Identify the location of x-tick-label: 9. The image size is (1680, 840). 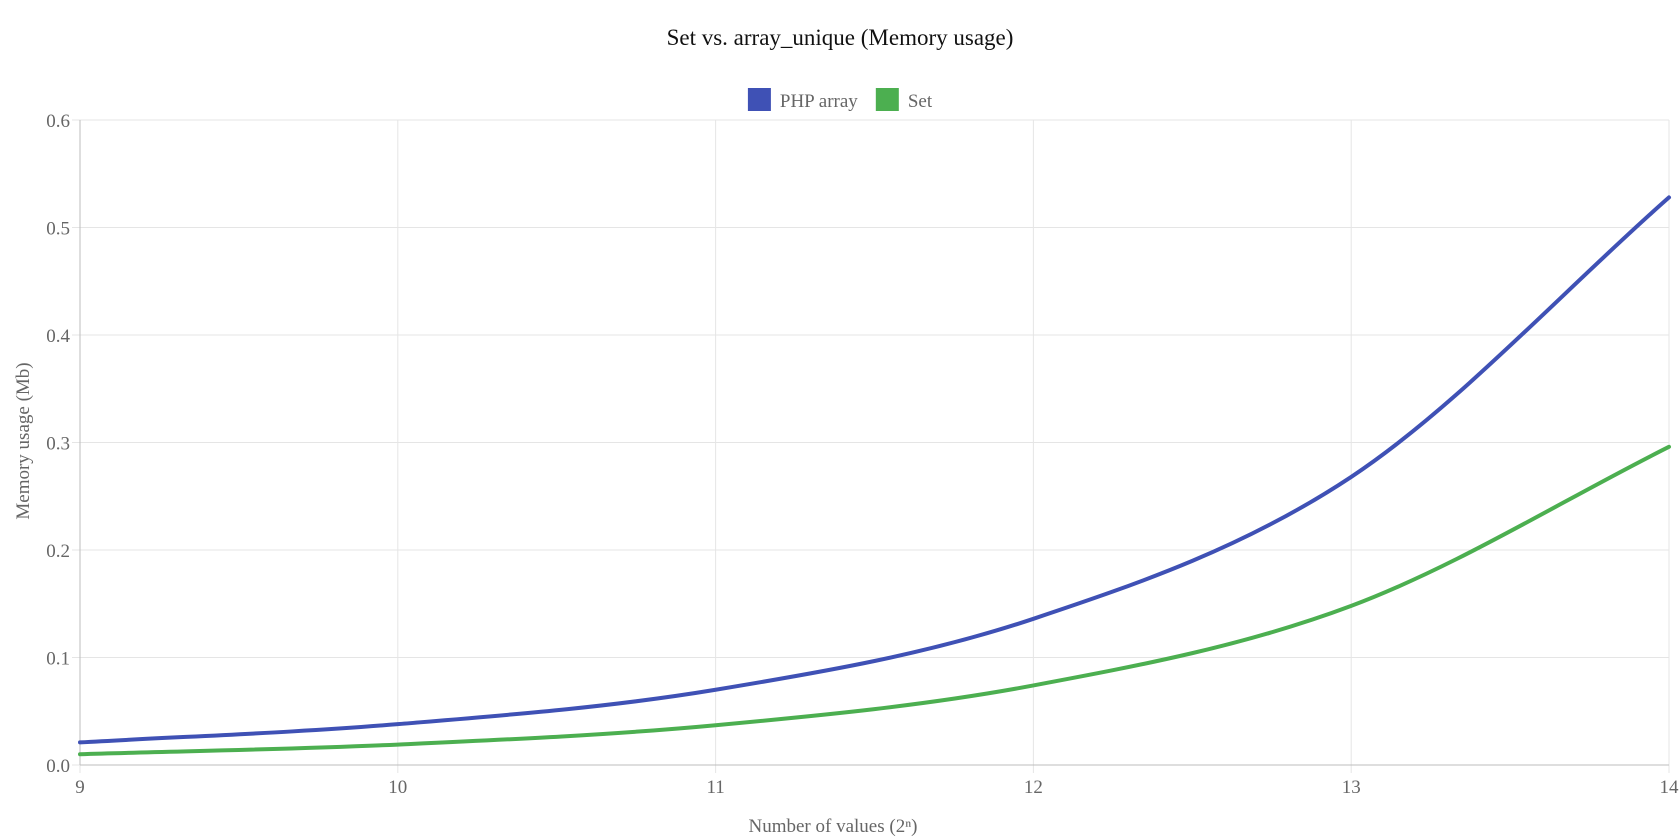
(80, 787).